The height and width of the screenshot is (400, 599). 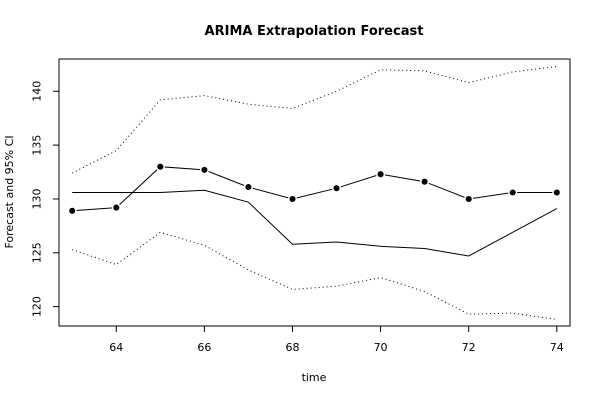 I want to click on chart-title: ARIMA Extrapolation Forecast, so click(x=314, y=31).